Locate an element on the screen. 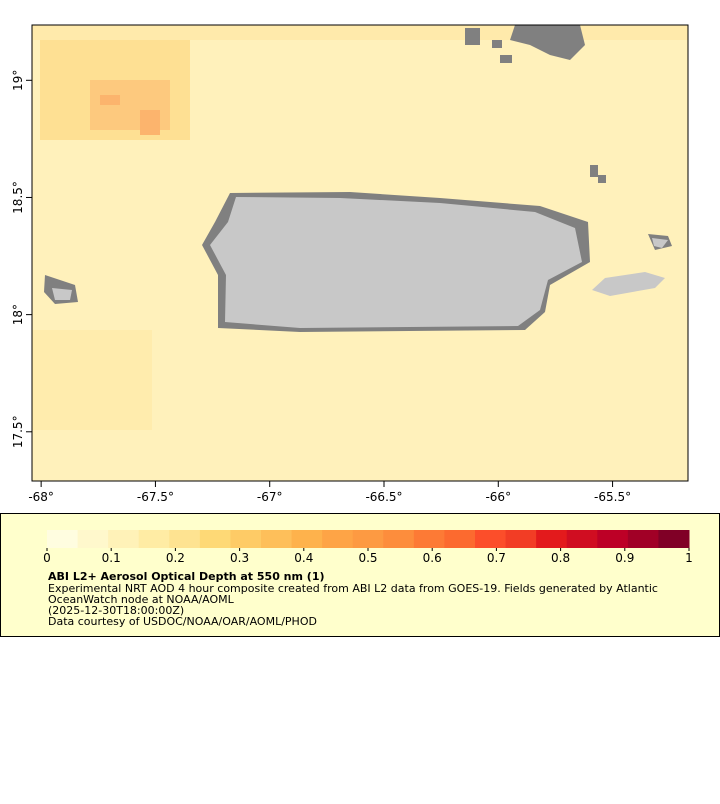 The image size is (720, 804). y-tick-label: 17.5° is located at coordinates (18, 431).